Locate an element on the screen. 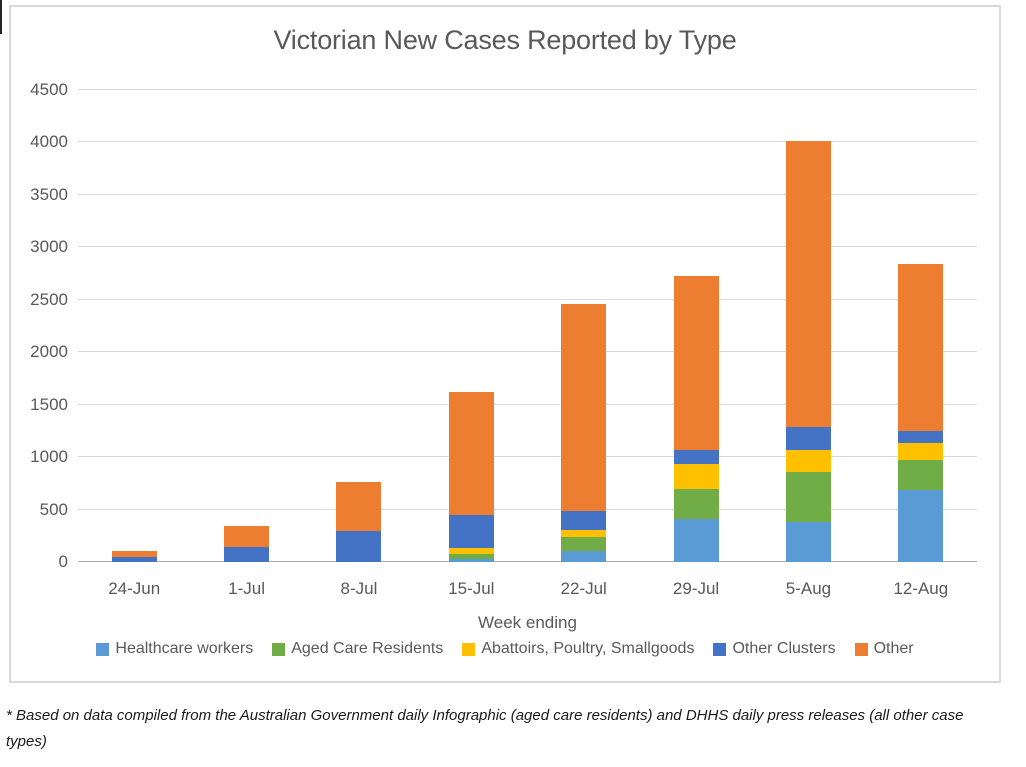  x-axis-tick-label: 1-Jul is located at coordinates (246, 588).